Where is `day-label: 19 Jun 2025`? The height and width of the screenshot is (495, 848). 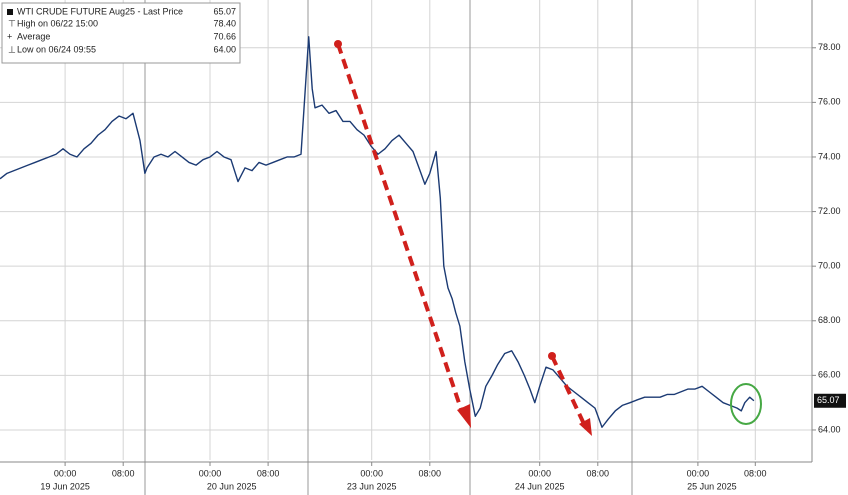
day-label: 19 Jun 2025 is located at coordinates (65, 486).